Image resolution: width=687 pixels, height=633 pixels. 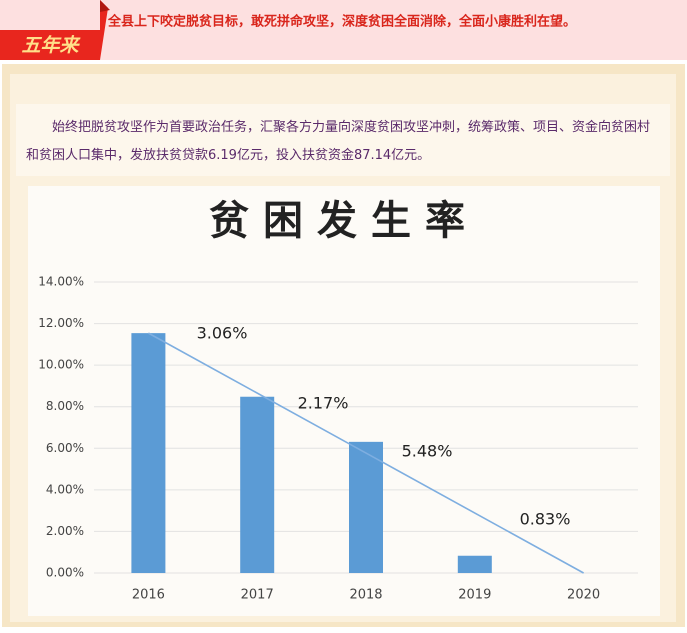 I want to click on annotation: 0.83%, so click(x=545, y=519).